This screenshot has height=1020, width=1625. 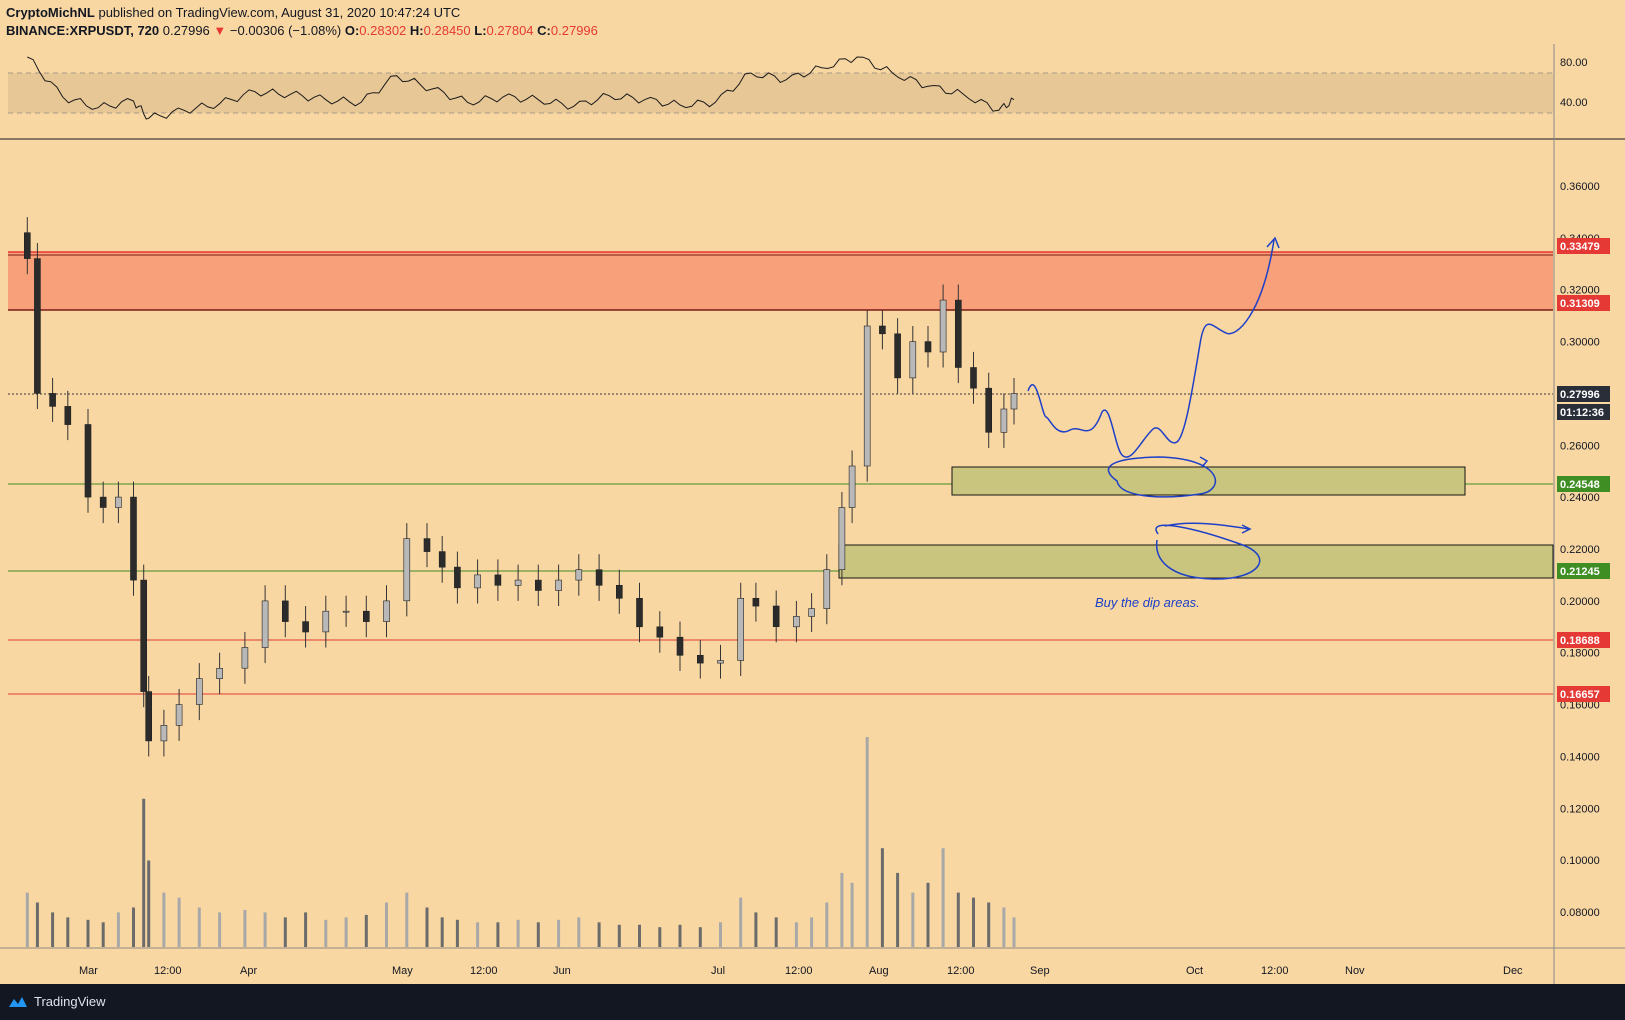 I want to click on time-tick-label: Oct, so click(x=1194, y=971).